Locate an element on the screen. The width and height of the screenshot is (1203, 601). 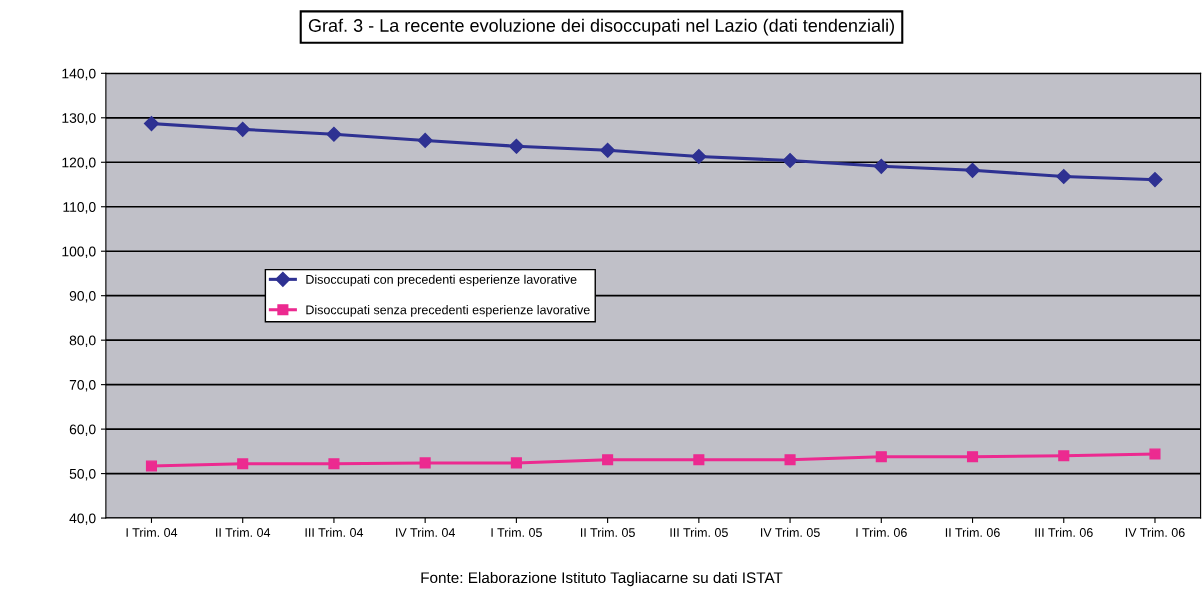
y-tick-label: 60,0 is located at coordinates (82, 430).